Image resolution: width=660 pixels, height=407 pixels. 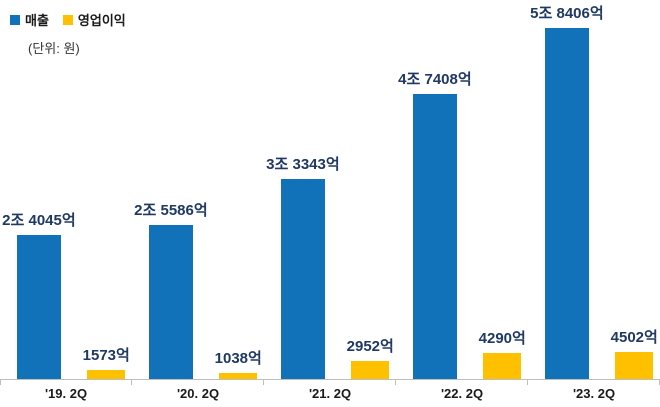 I want to click on profit-swatch-icon, so click(x=67, y=19).